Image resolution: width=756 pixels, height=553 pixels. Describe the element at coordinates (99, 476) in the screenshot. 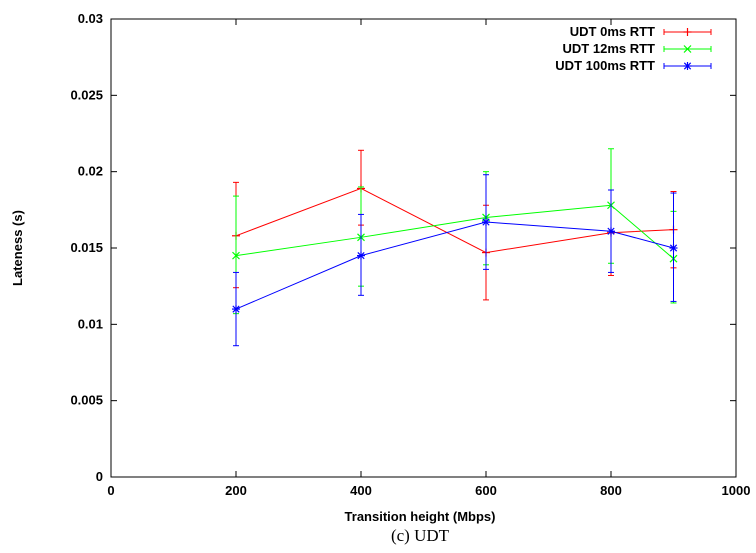

I see `y-tick-label: 0` at that location.